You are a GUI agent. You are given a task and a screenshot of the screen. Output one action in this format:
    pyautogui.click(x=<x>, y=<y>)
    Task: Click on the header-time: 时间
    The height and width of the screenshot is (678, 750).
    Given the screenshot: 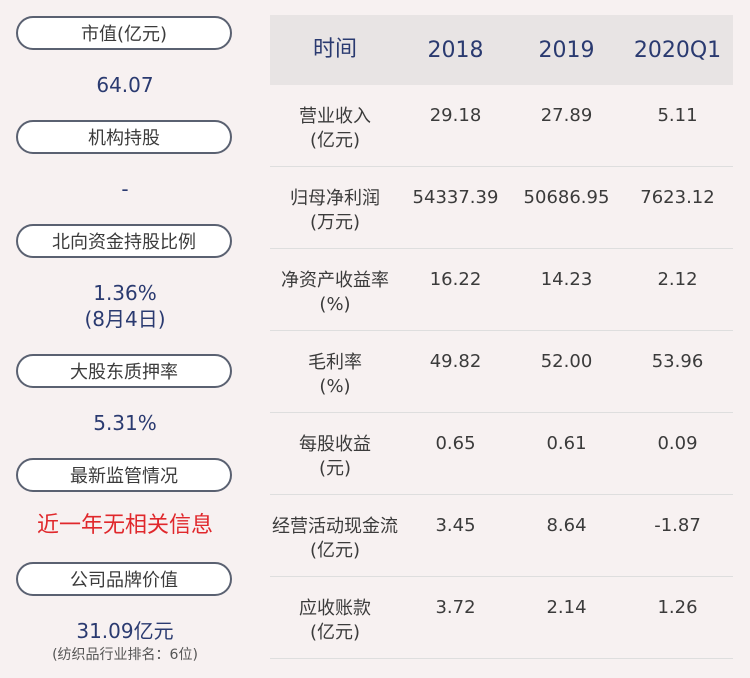 What is the action you would take?
    pyautogui.click(x=334, y=49)
    